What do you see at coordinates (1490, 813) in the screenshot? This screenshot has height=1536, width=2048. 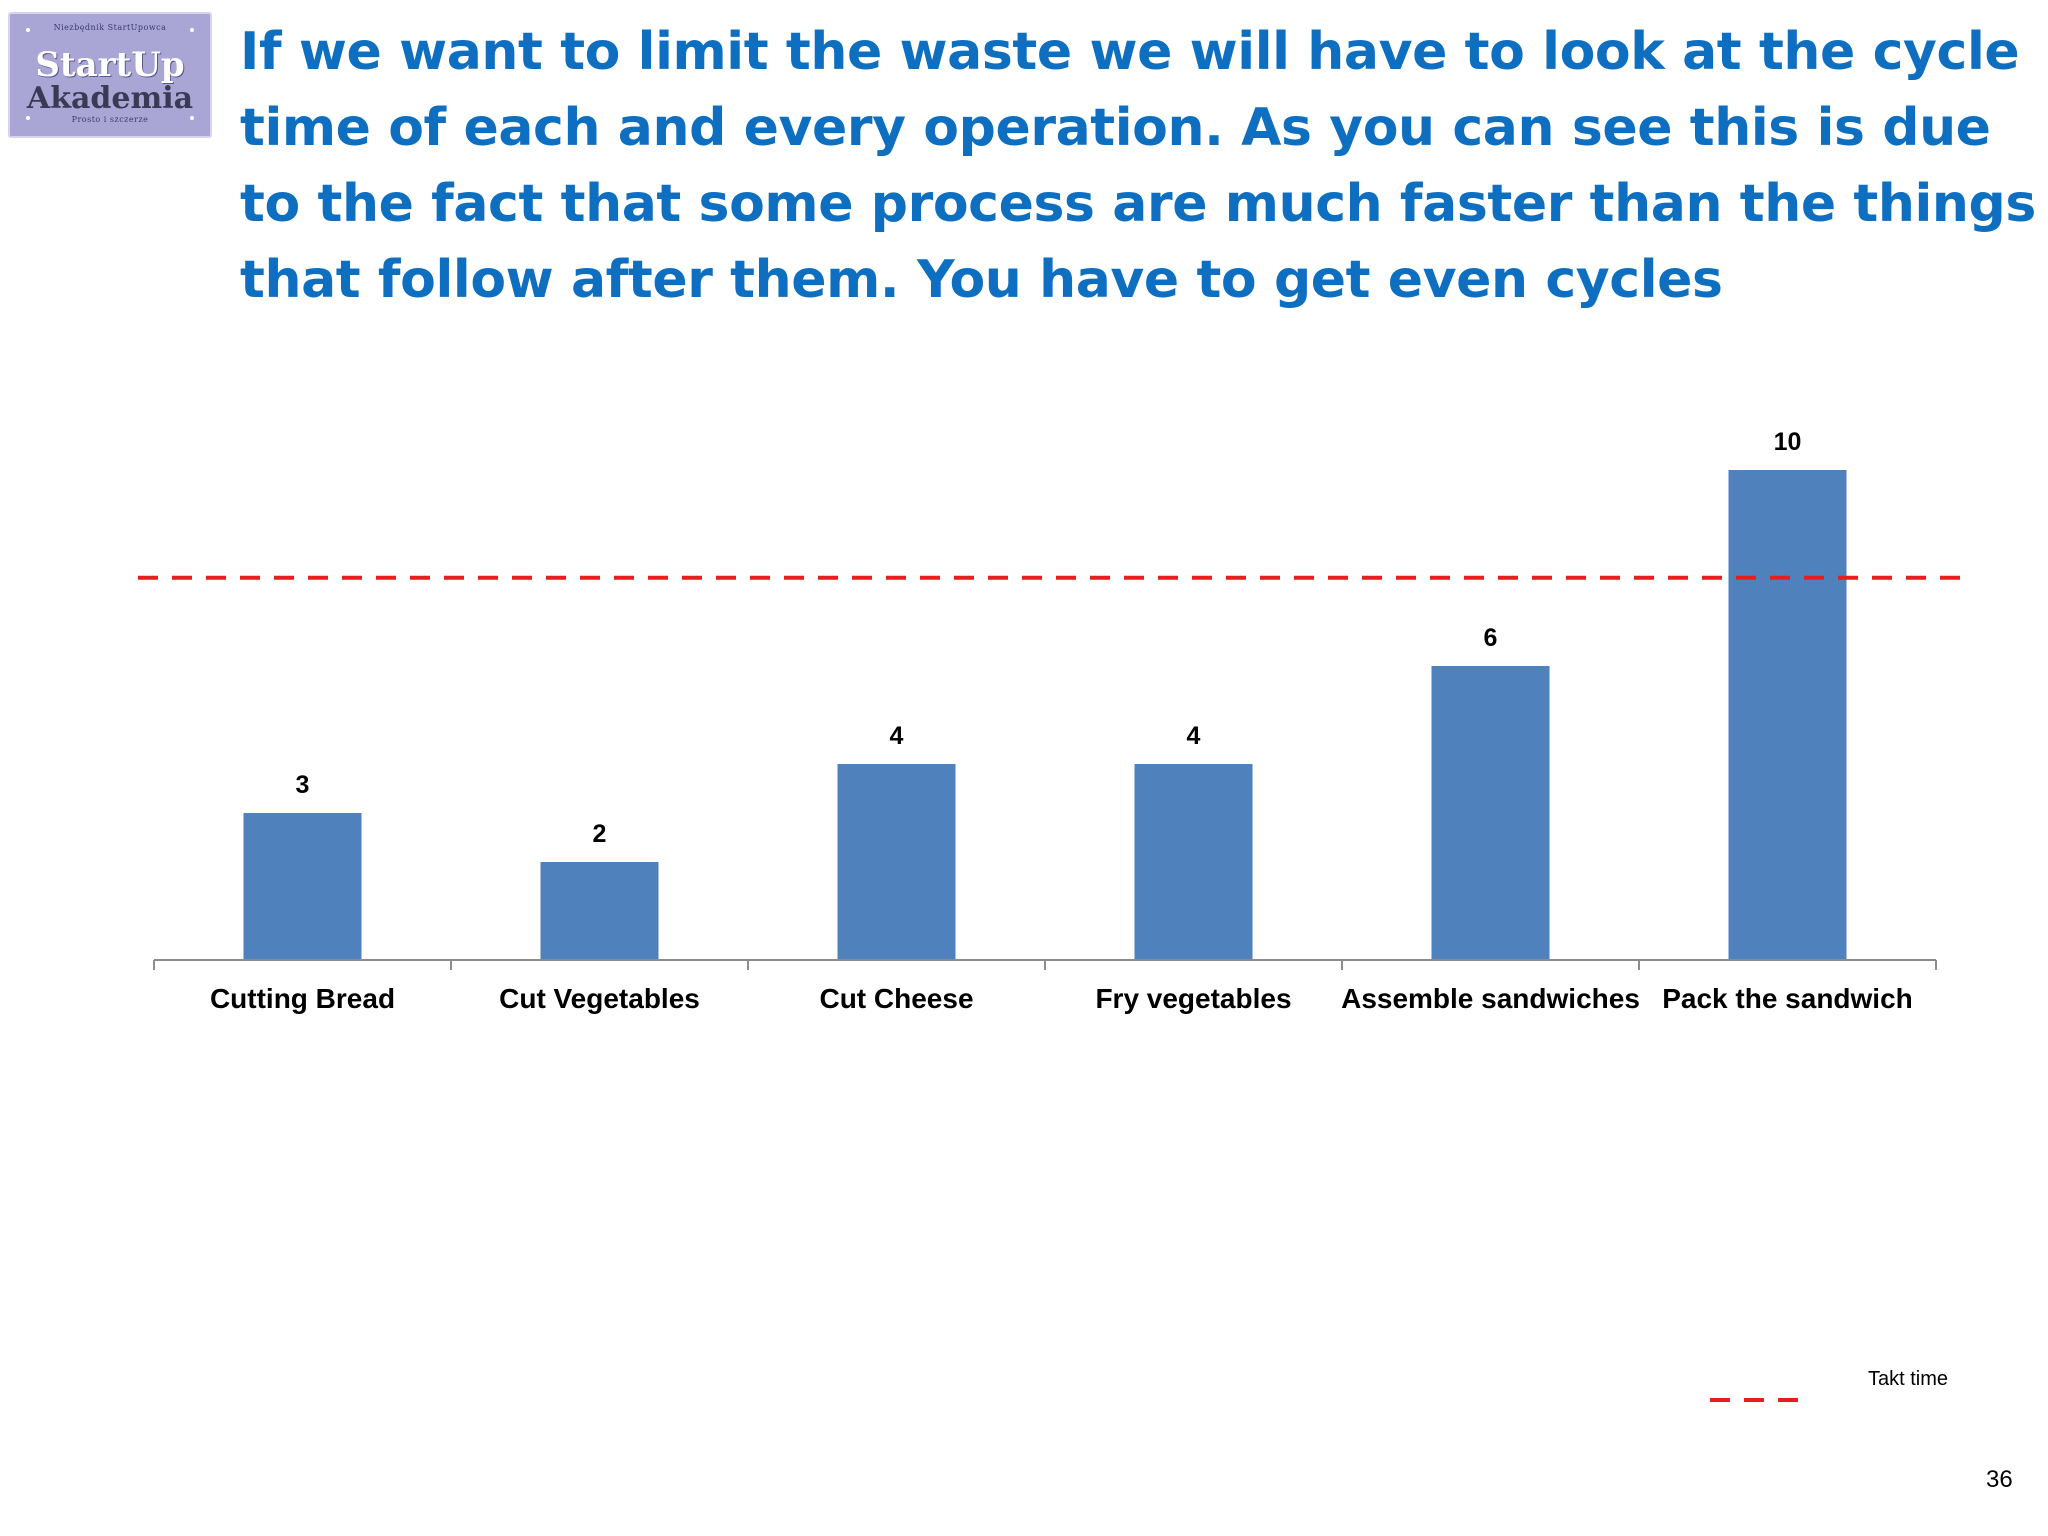 I see `bar-assemble-sandwiches` at bounding box center [1490, 813].